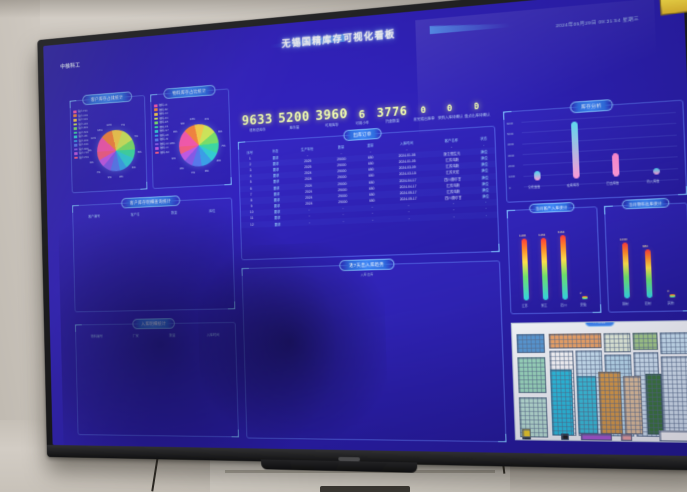  Describe the element at coordinates (600, 150) in the screenshot. I see `grid-line` at that location.